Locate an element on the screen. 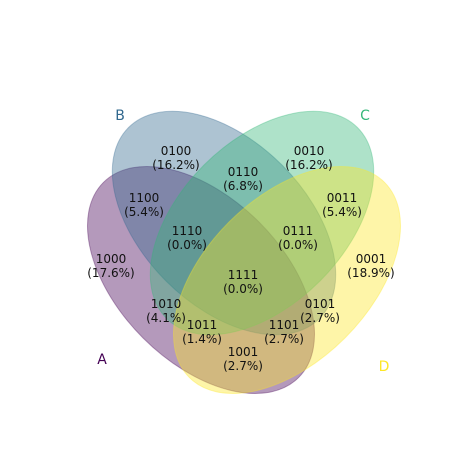 Image resolution: width=474 pixels, height=474 pixels. region-label-0010: 0010 (16.2%) is located at coordinates (308, 158).